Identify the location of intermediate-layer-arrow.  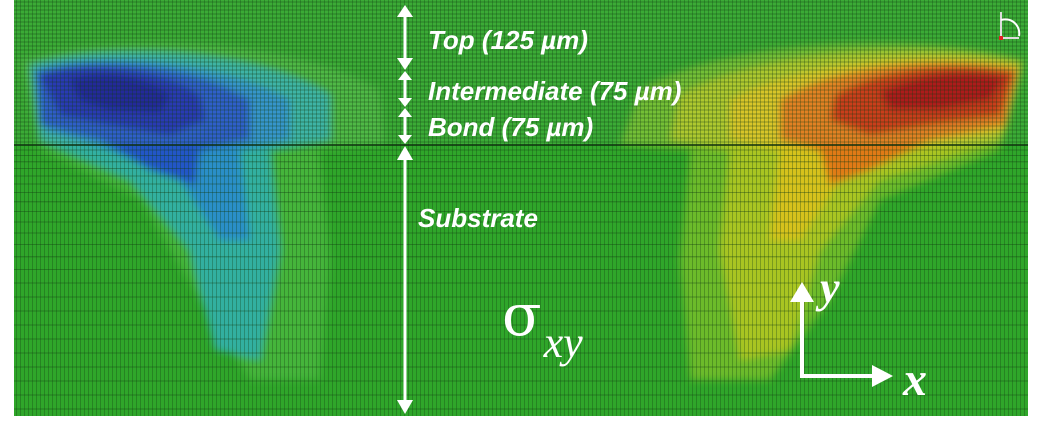
(405, 89).